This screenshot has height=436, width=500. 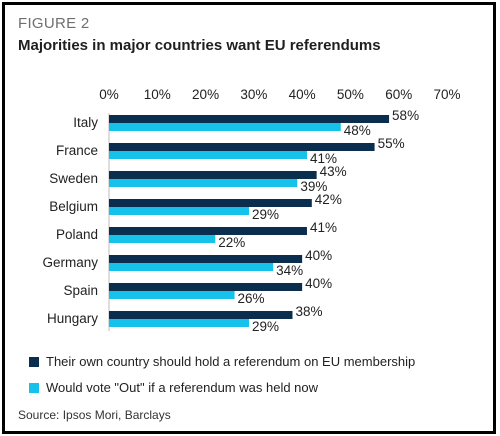 What do you see at coordinates (231, 242) in the screenshot?
I see `data-label-vote-out: 22%` at bounding box center [231, 242].